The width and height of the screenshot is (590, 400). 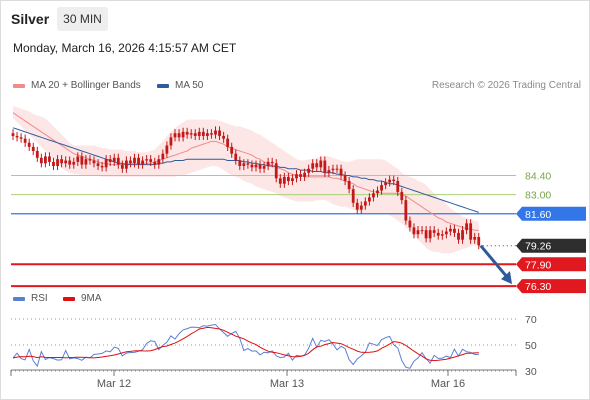 I want to click on legend-rsi-label: RSI, so click(x=39, y=298).